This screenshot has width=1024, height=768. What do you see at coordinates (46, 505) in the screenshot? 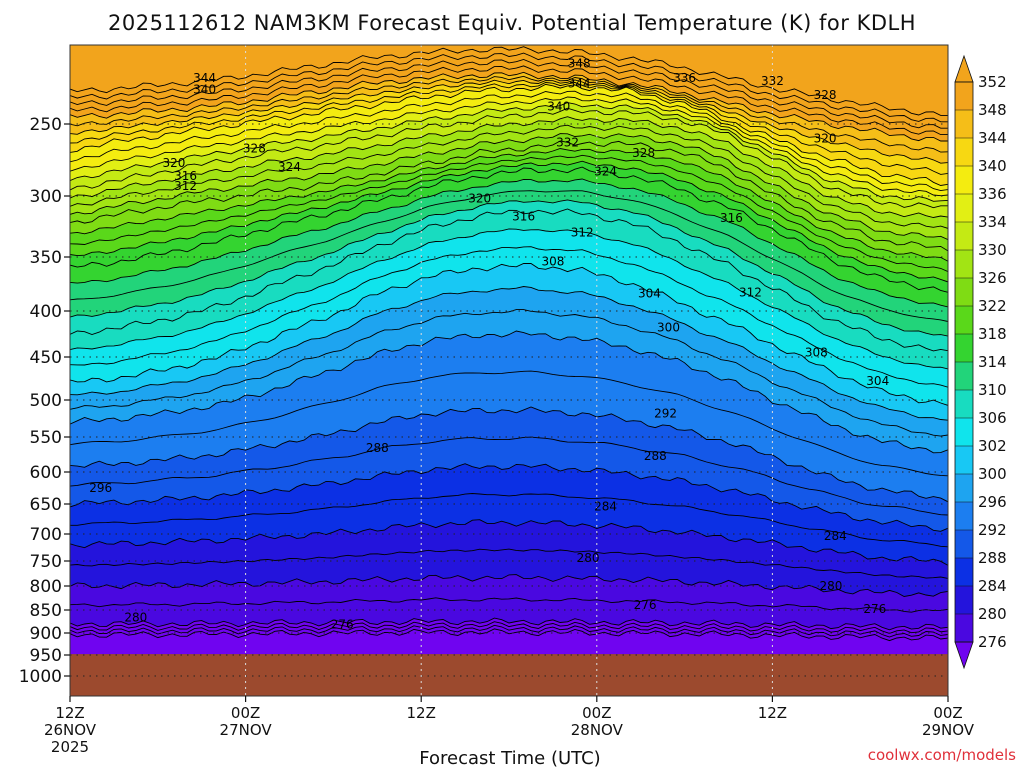
I see `y-tick-label: 650` at bounding box center [46, 505].